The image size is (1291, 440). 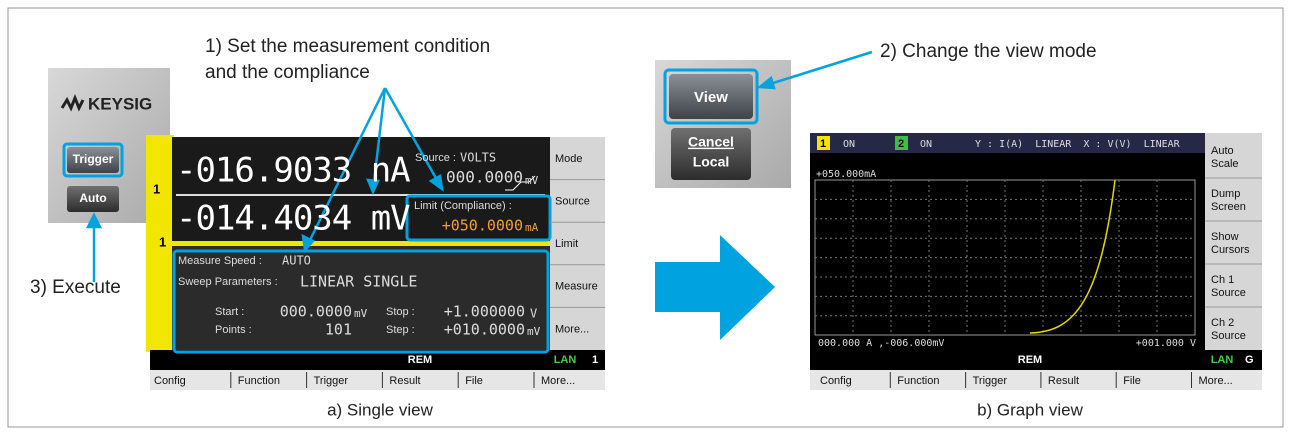 What do you see at coordinates (1230, 250) in the screenshot?
I see `softkey: Cursors` at bounding box center [1230, 250].